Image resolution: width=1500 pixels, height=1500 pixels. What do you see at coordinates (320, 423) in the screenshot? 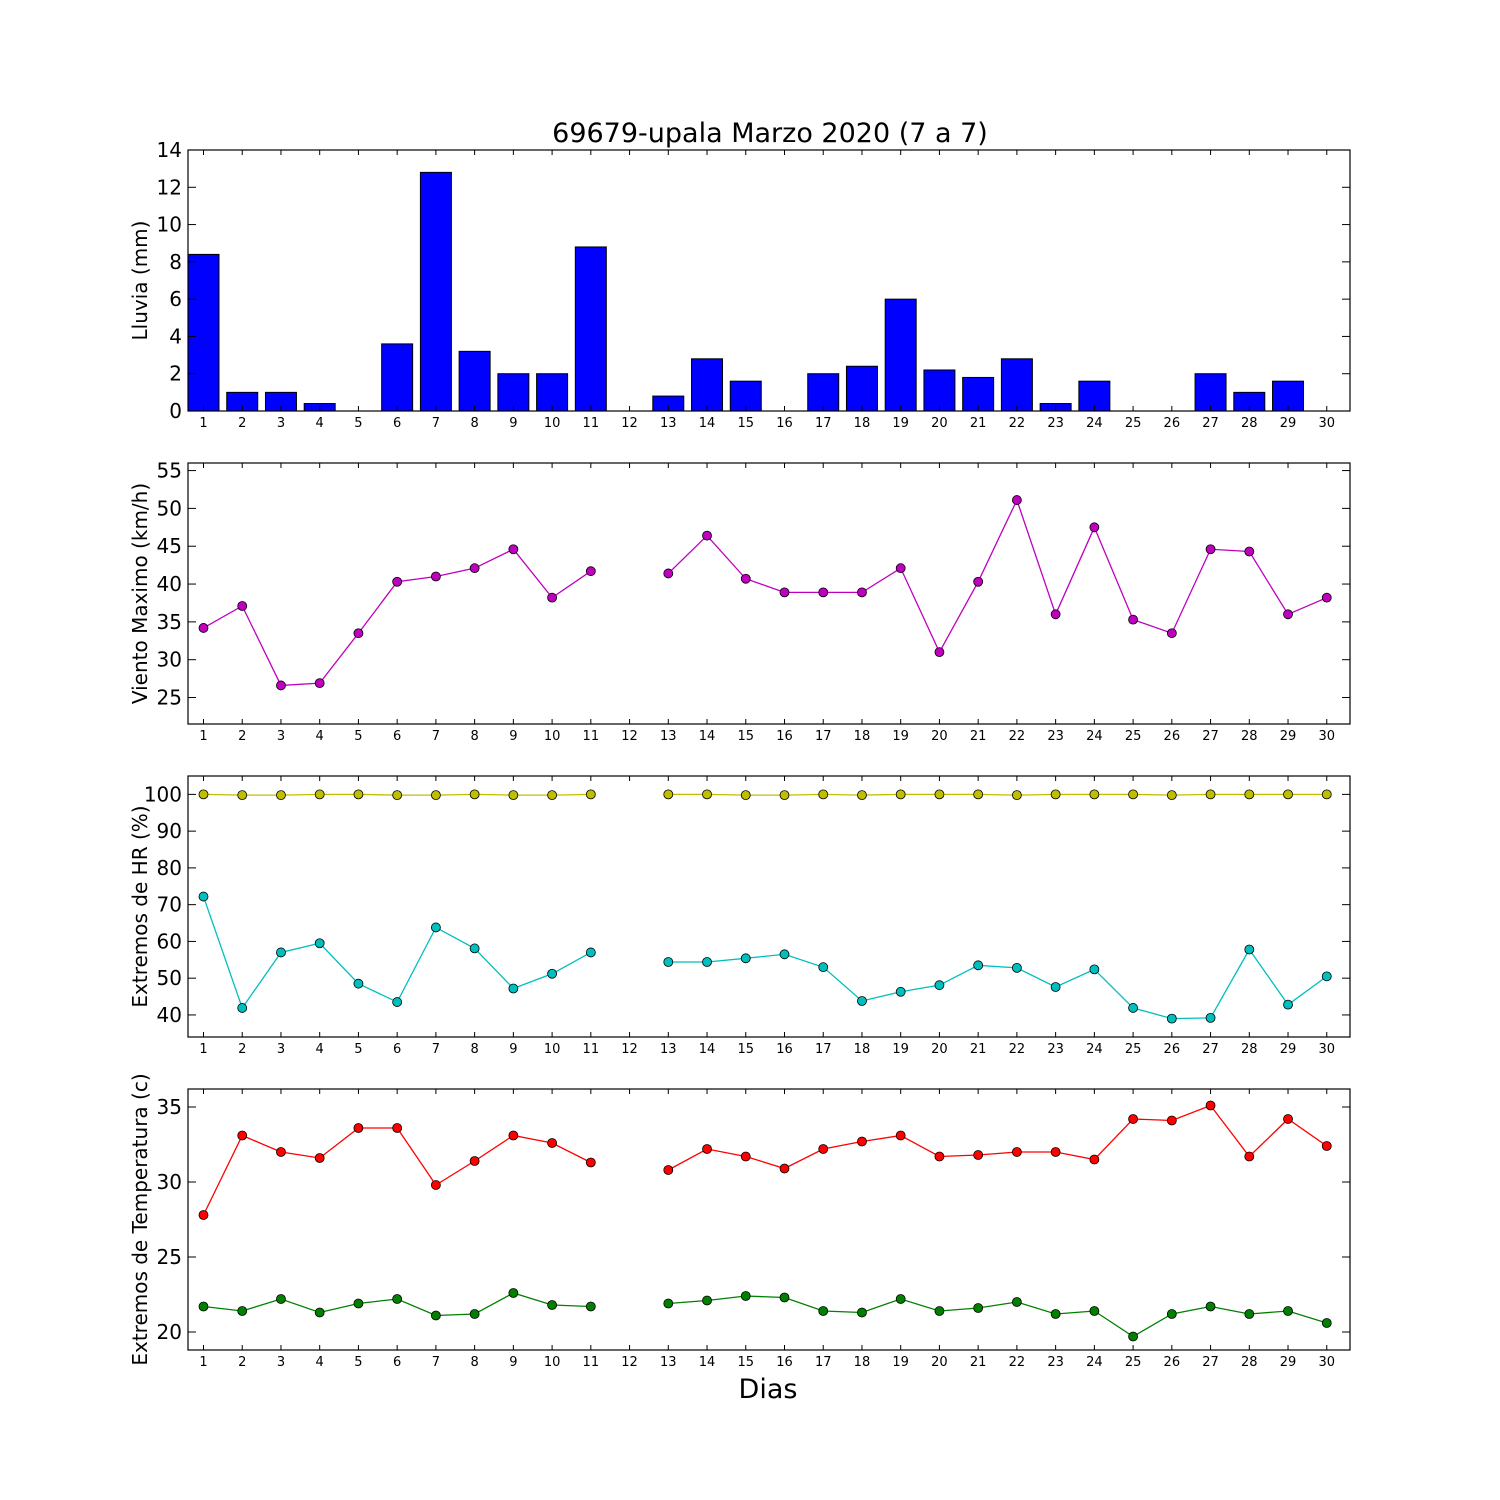
I see `x-tick-label: 4` at bounding box center [320, 423].